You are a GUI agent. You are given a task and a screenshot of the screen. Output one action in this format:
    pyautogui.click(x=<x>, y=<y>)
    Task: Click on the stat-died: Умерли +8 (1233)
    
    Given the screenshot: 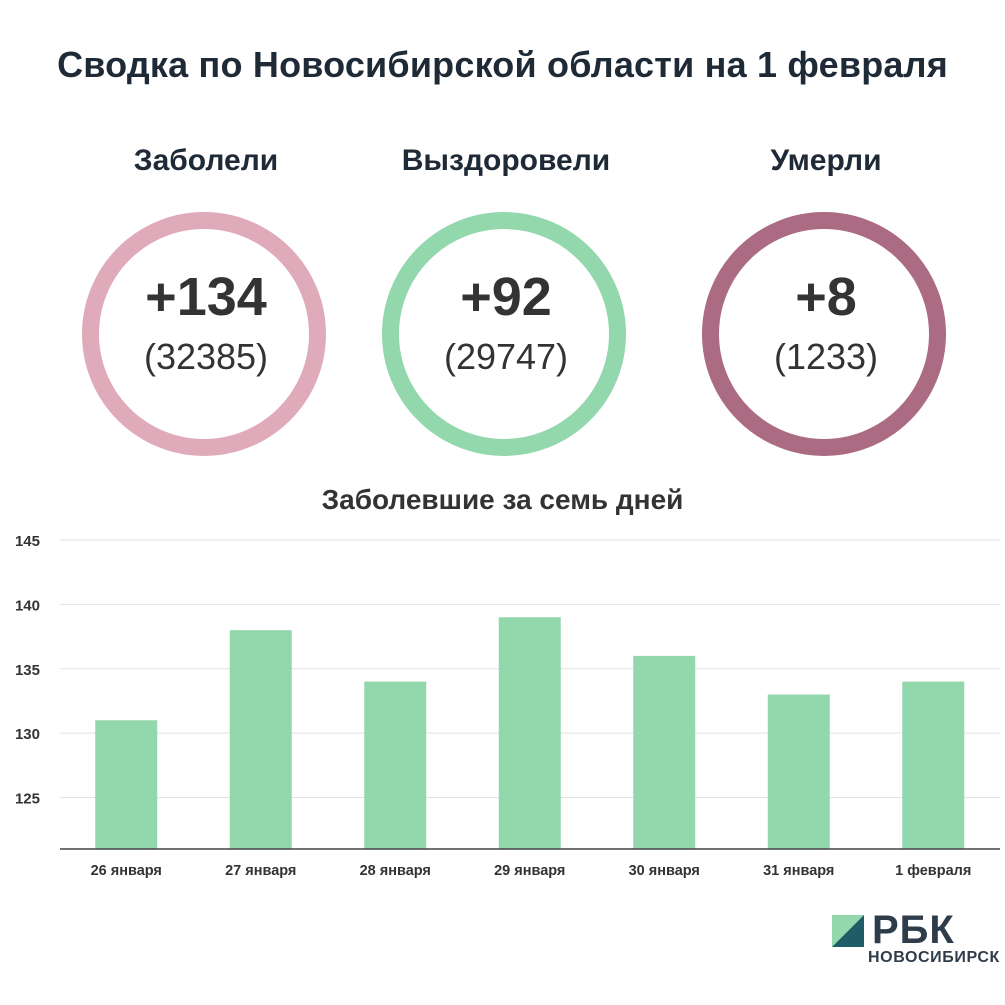 What is the action you would take?
    pyautogui.click(x=826, y=230)
    